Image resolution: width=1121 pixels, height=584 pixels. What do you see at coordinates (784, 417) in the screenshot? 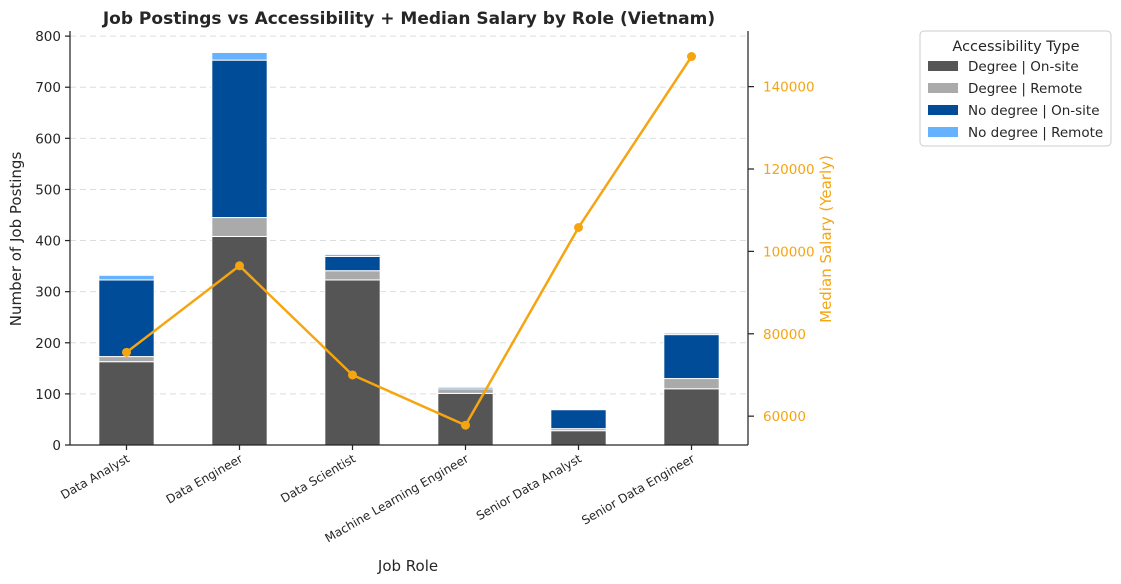
I see `y2-tick-label: 60000` at bounding box center [784, 417].